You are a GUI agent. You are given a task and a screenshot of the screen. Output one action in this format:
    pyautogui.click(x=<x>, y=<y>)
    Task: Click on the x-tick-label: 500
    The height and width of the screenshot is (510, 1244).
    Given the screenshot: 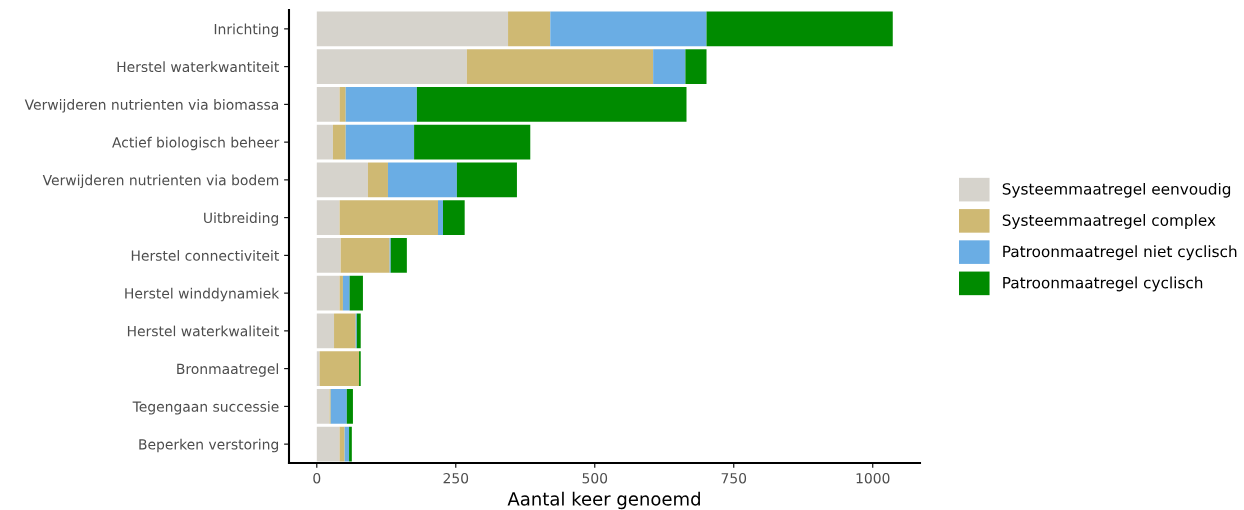 What is the action you would take?
    pyautogui.click(x=595, y=478)
    